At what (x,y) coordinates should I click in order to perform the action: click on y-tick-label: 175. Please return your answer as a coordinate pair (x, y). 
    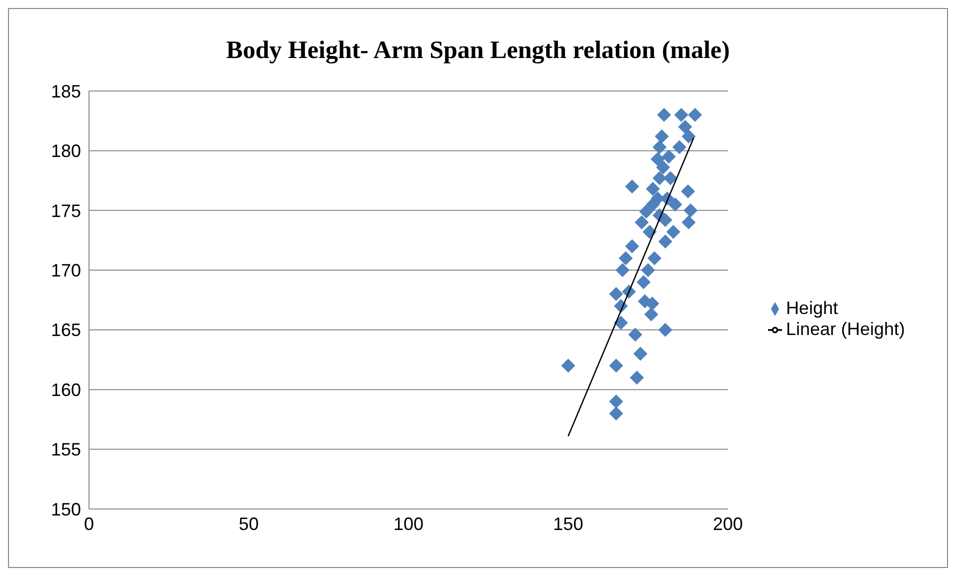
    Looking at the image, I should click on (65, 210).